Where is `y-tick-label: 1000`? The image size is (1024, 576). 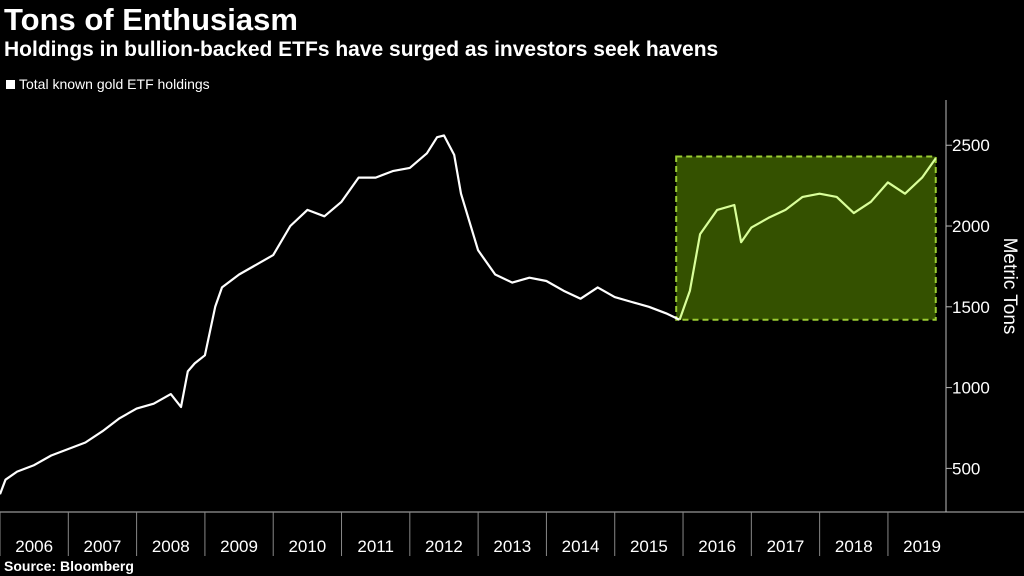
y-tick-label: 1000 is located at coordinates (971, 388).